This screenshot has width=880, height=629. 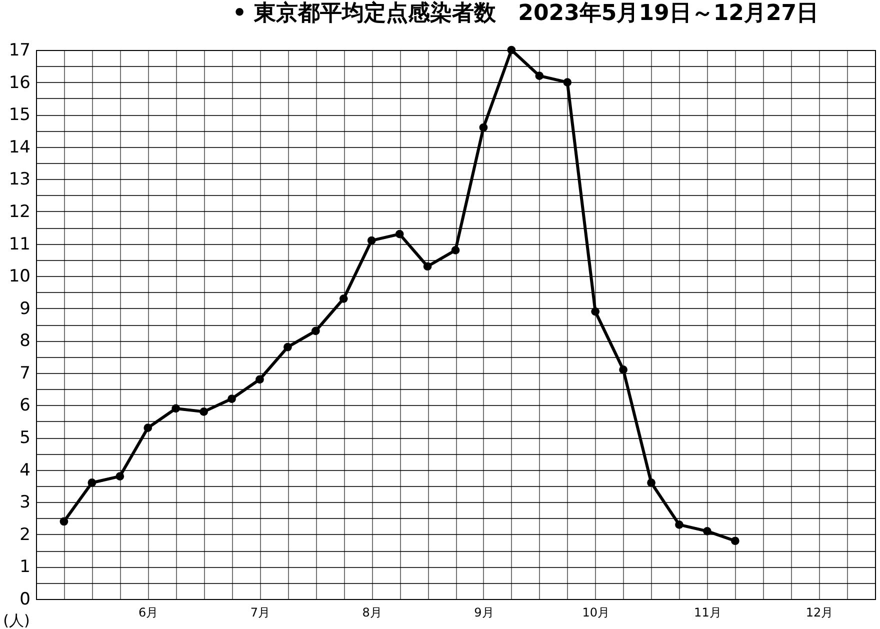 I want to click on x-tick-label: 7月, so click(x=260, y=613).